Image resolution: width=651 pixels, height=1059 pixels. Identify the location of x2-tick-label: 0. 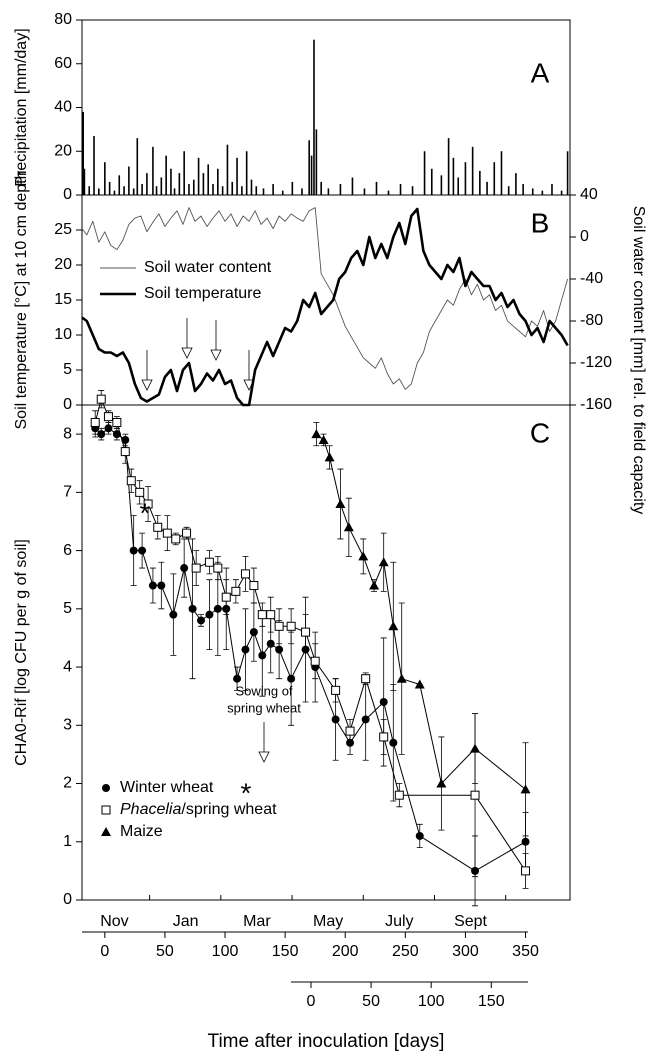
(311, 1001).